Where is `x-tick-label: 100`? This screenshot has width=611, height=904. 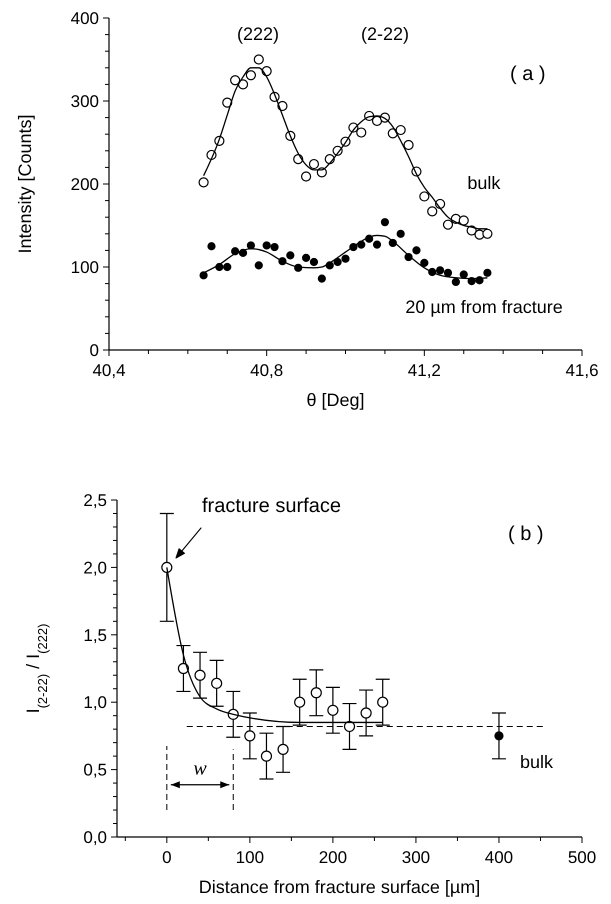
x-tick-label: 100 is located at coordinates (250, 857).